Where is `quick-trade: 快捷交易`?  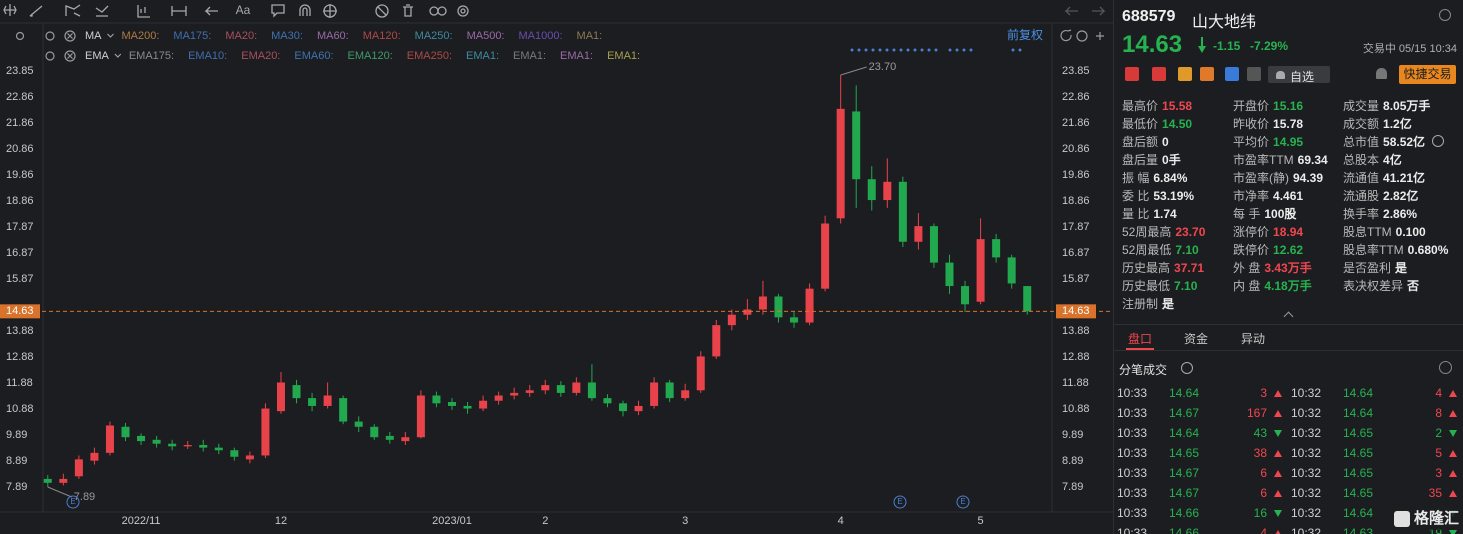 quick-trade: 快捷交易 is located at coordinates (1427, 74).